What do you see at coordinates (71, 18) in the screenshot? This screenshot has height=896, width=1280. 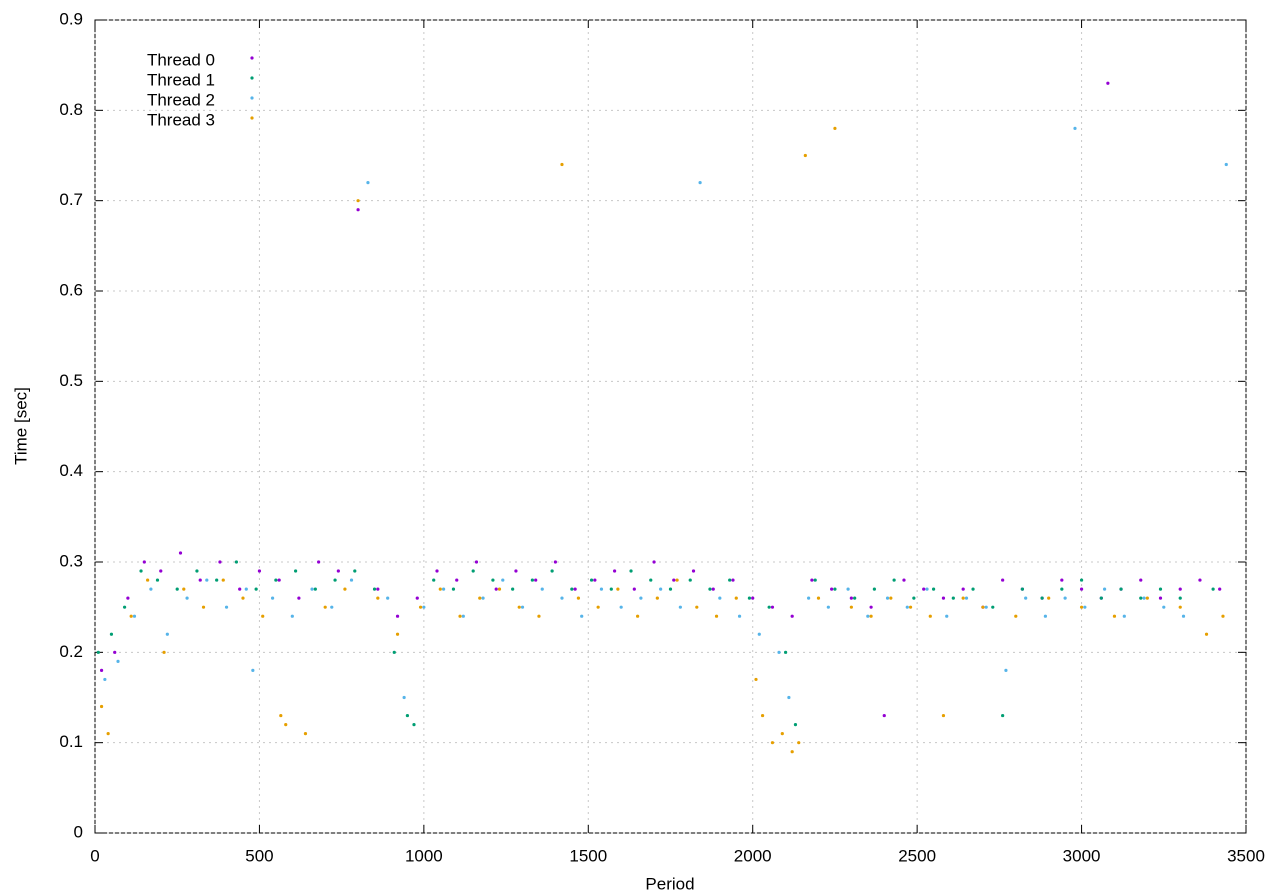 I see `y-tick-label: 0.9` at bounding box center [71, 18].